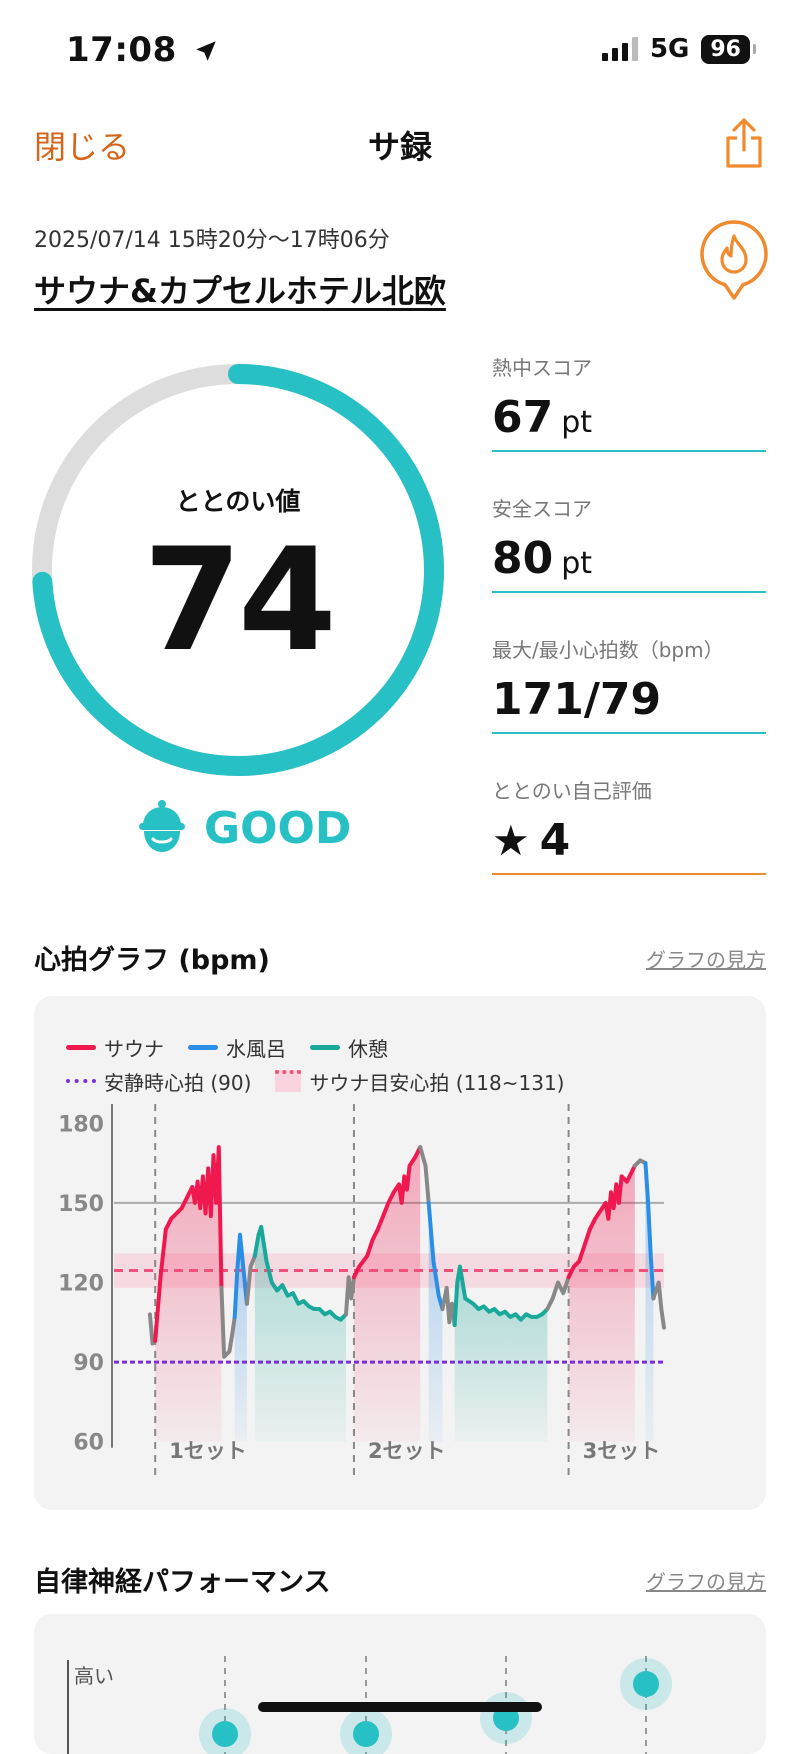 The height and width of the screenshot is (1754, 800). I want to click on signal-icon, so click(619, 49).